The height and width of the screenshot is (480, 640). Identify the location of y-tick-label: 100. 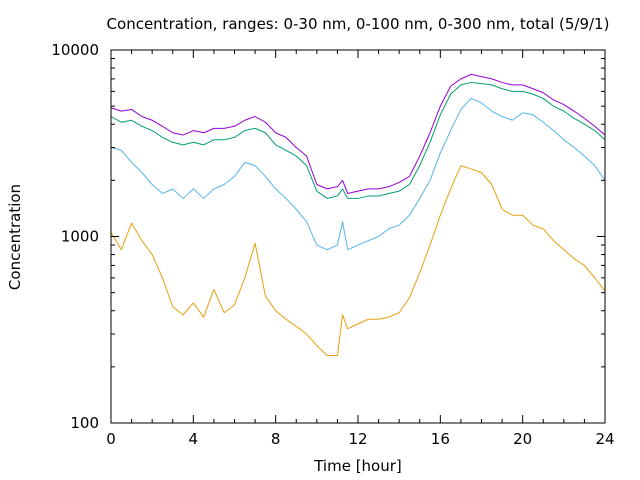
(84, 423).